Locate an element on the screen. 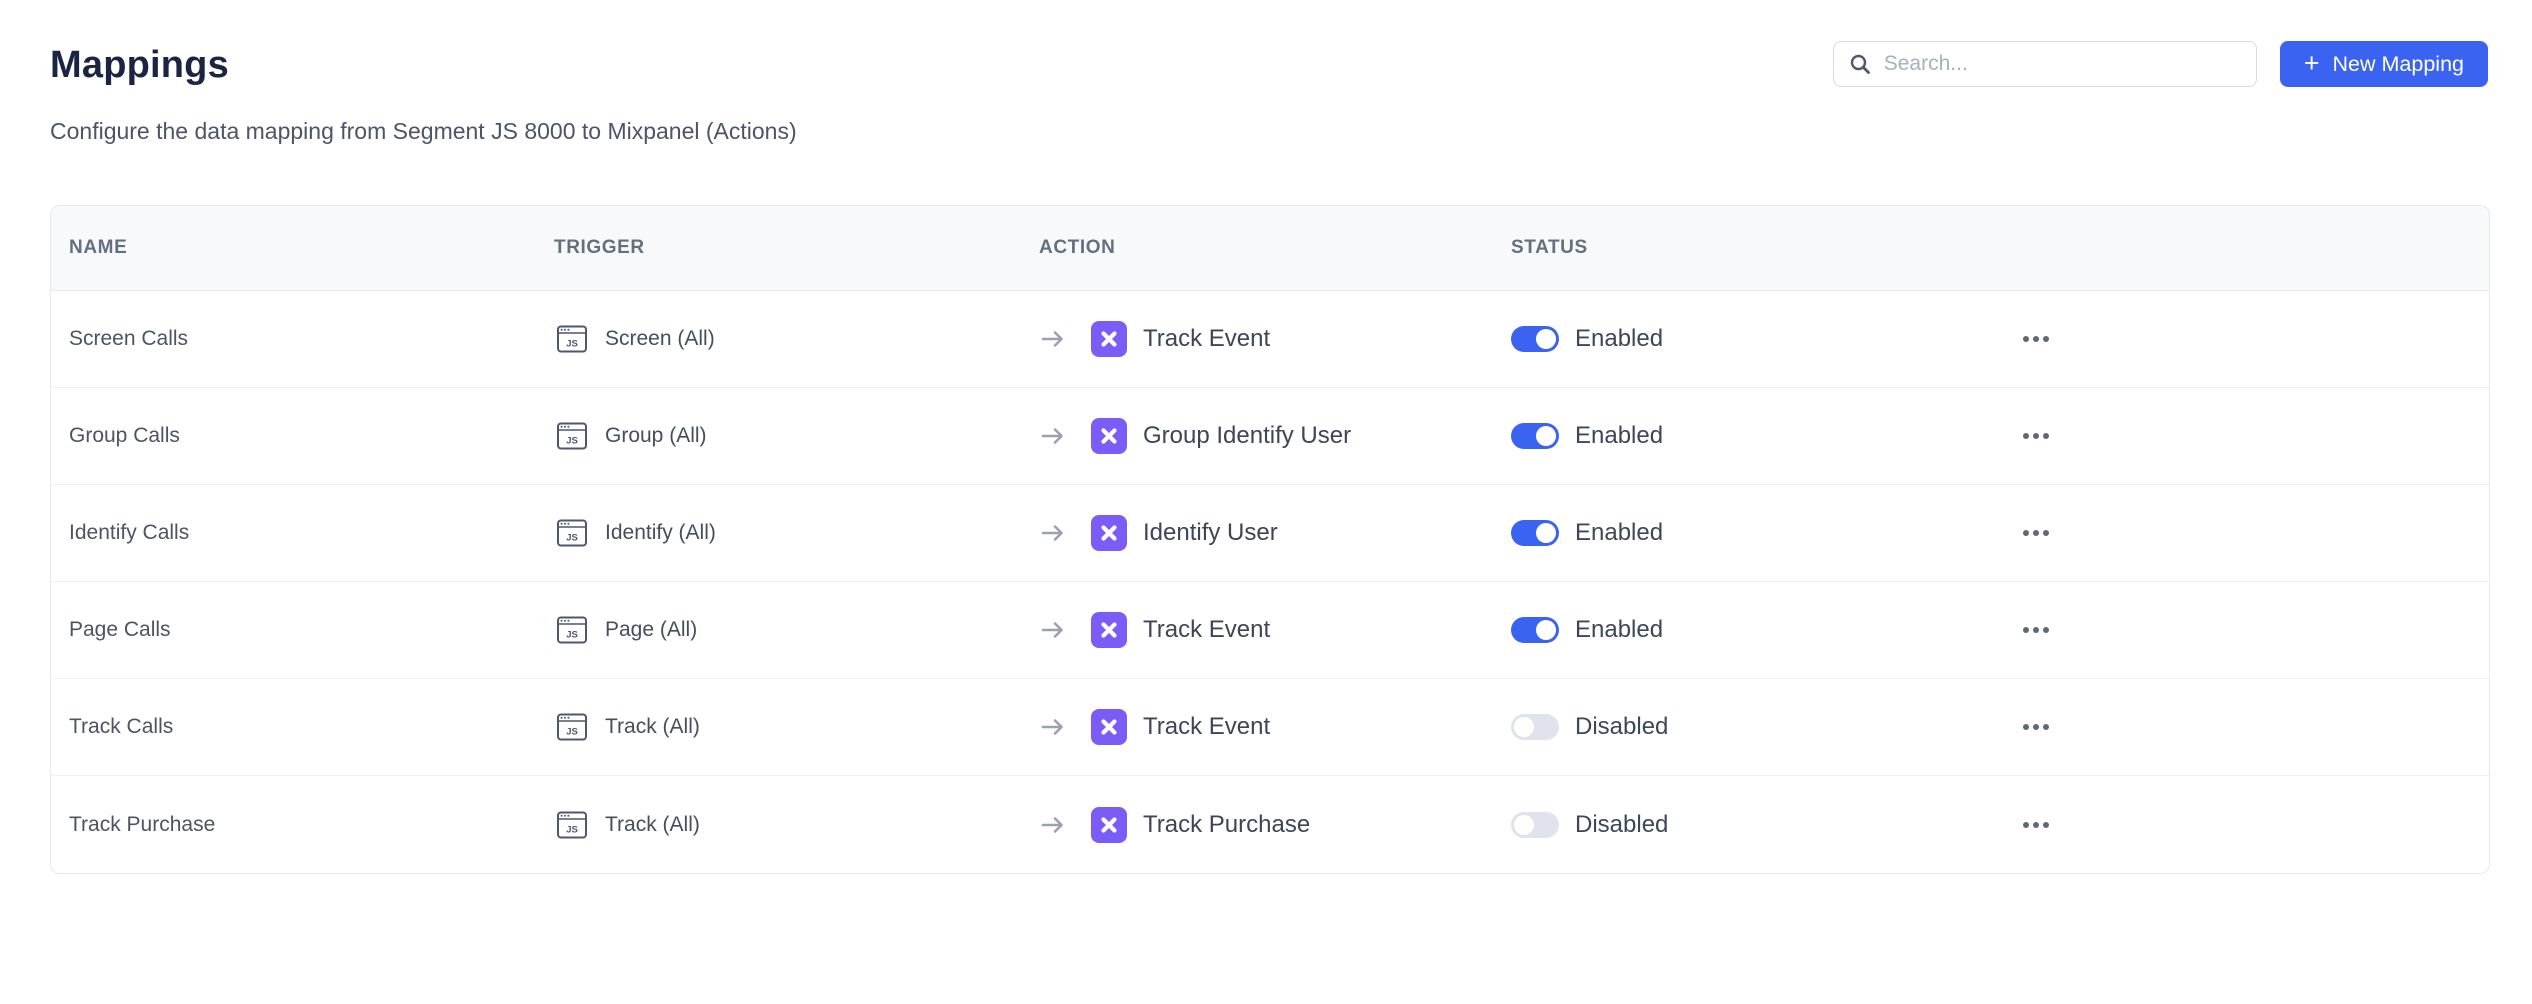 The height and width of the screenshot is (1004, 2532). mapping-action-cell: Group Identify User is located at coordinates (1275, 436).